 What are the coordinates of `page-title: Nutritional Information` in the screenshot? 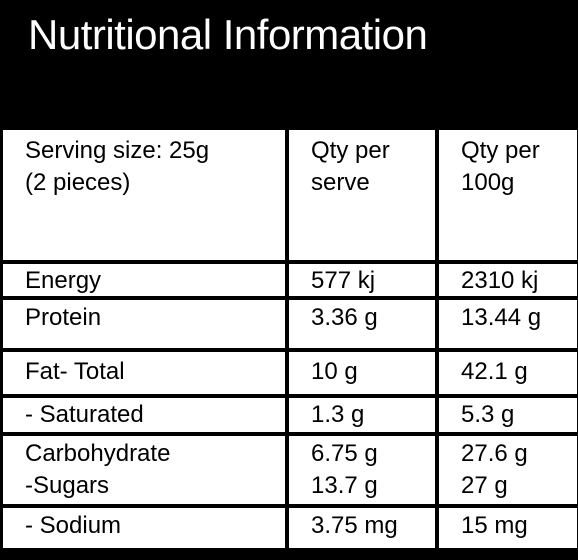 It's located at (228, 34).